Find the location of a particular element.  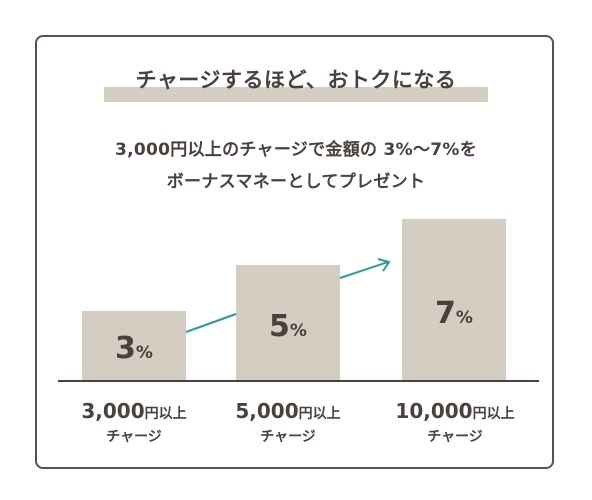

tier-amount: 3,000 is located at coordinates (113, 411).